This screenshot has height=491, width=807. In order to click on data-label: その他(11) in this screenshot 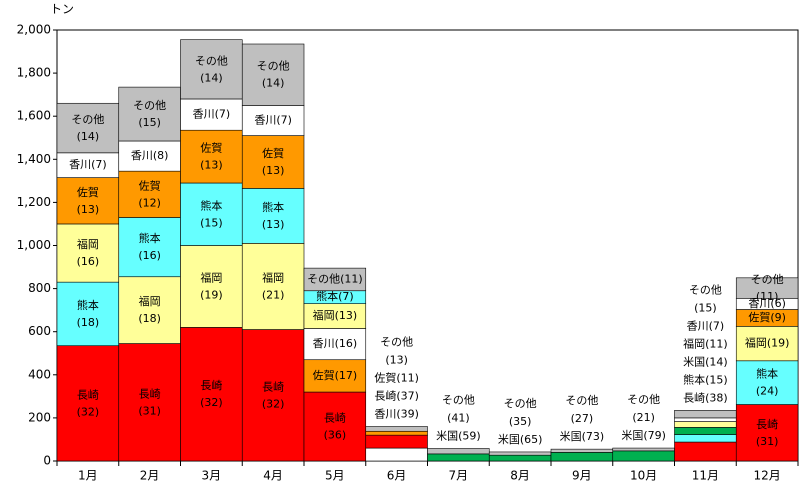, I will do `click(335, 278)`.